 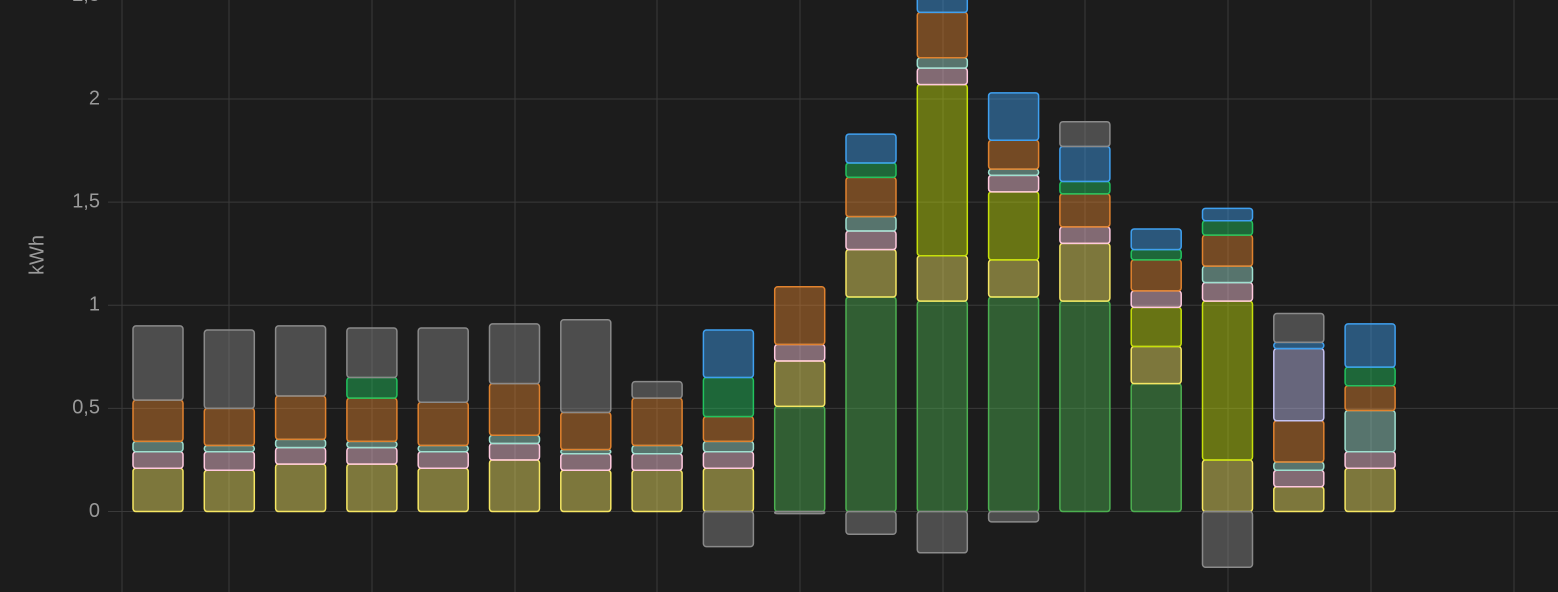 I want to click on y-tick-label: 2,5, so click(x=86, y=3).